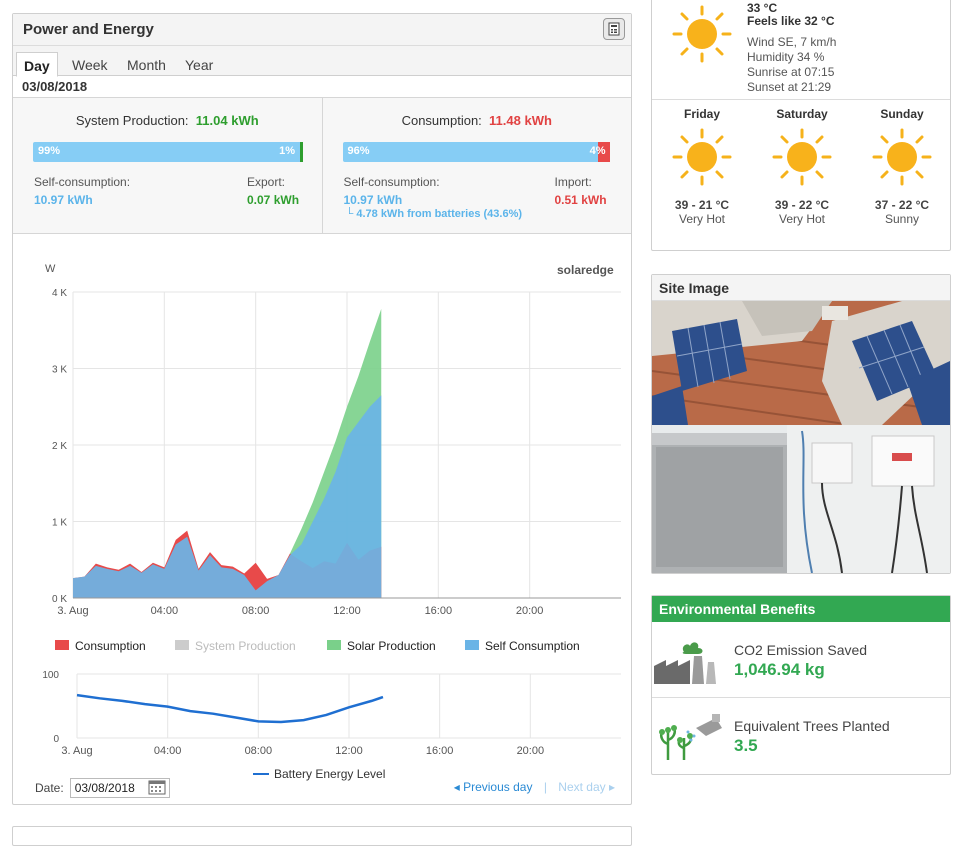  What do you see at coordinates (476, 152) in the screenshot?
I see `consumption-bar: 96% 4%` at bounding box center [476, 152].